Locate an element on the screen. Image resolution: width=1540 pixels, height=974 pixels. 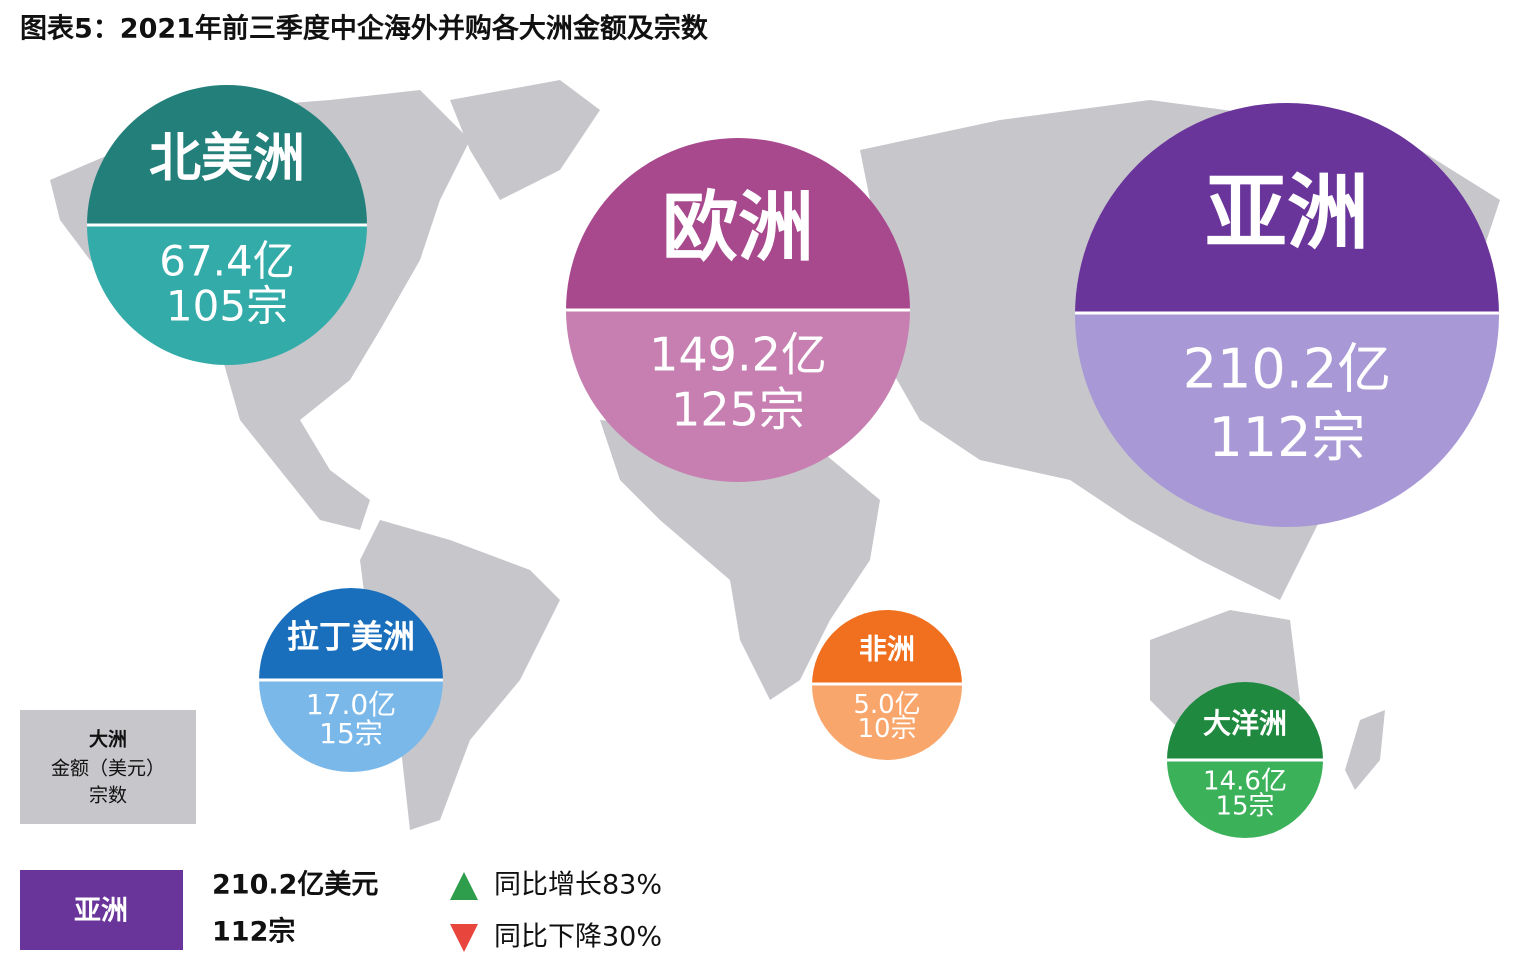
region-name: 拉丁美洲 is located at coordinates (351, 637).